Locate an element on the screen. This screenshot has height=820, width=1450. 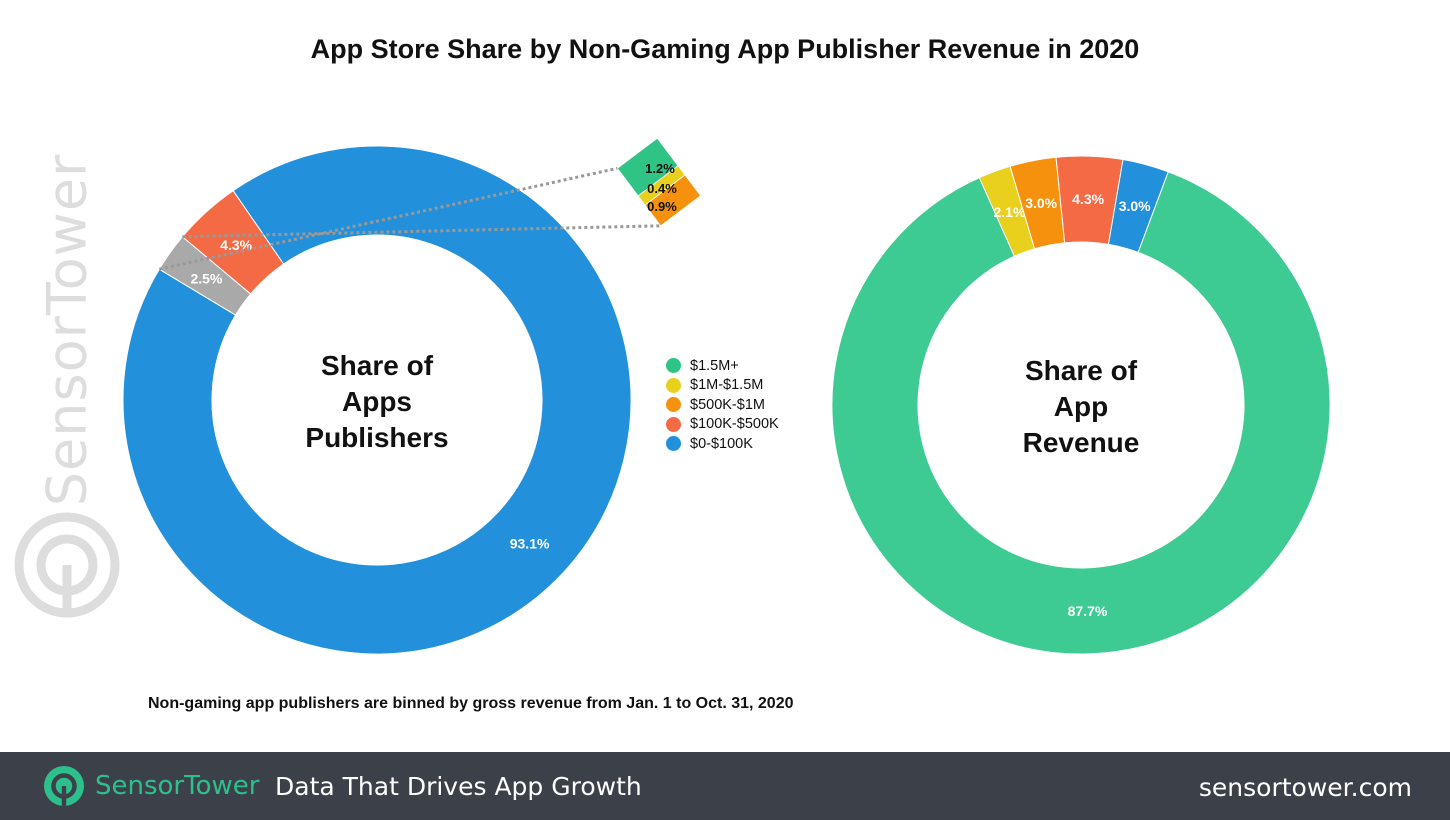
legend-entry-500k-1m: $500K-$1M is located at coordinates (722, 405).